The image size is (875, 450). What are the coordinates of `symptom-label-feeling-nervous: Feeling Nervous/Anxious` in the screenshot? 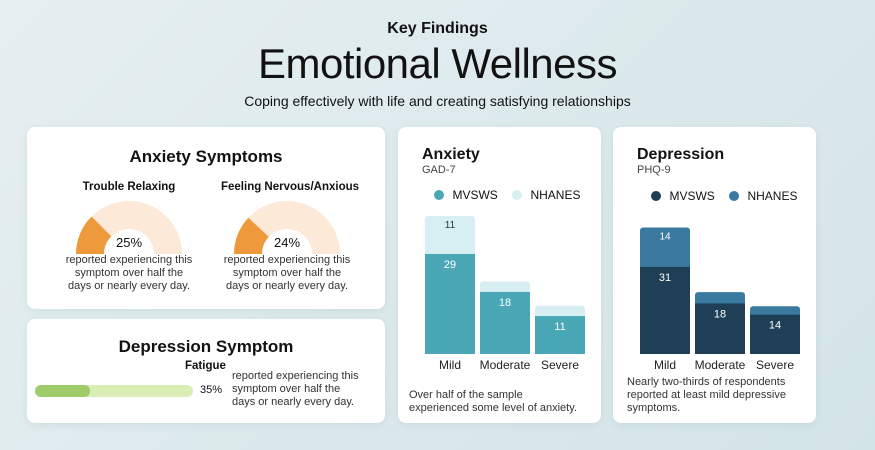 It's located at (290, 187).